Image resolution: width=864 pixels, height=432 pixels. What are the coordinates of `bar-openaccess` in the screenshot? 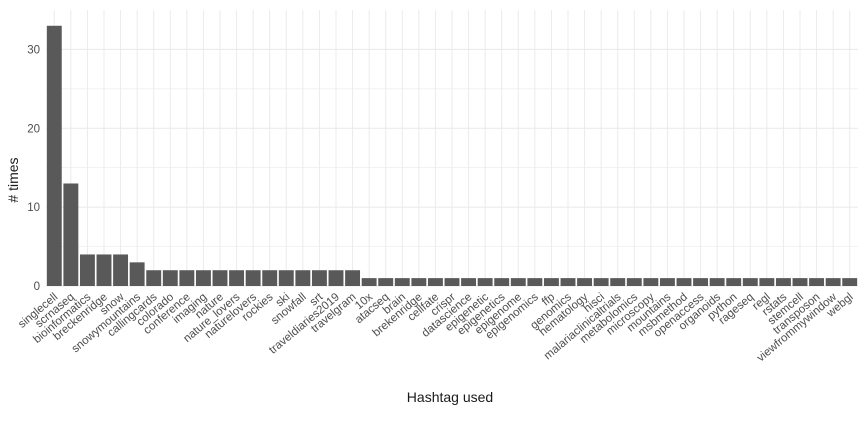 It's located at (701, 282).